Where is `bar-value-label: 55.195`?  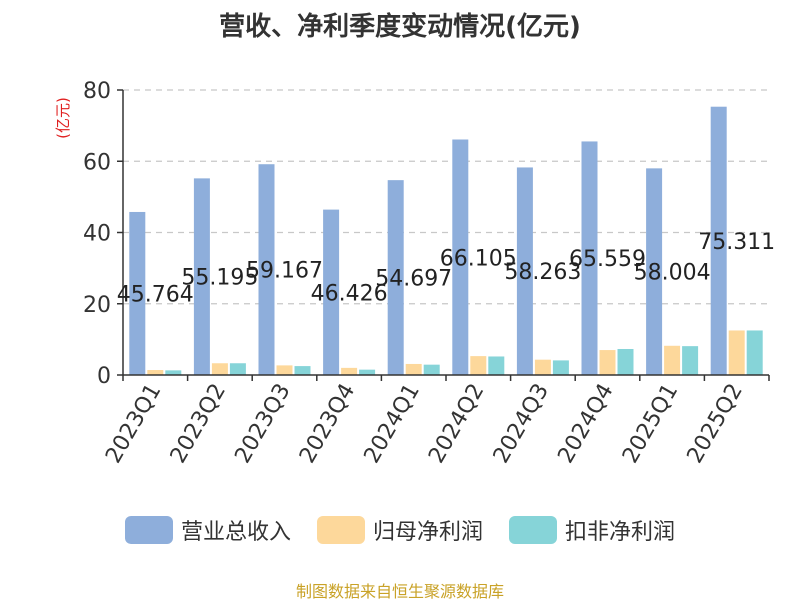 bar-value-label: 55.195 is located at coordinates (219, 278).